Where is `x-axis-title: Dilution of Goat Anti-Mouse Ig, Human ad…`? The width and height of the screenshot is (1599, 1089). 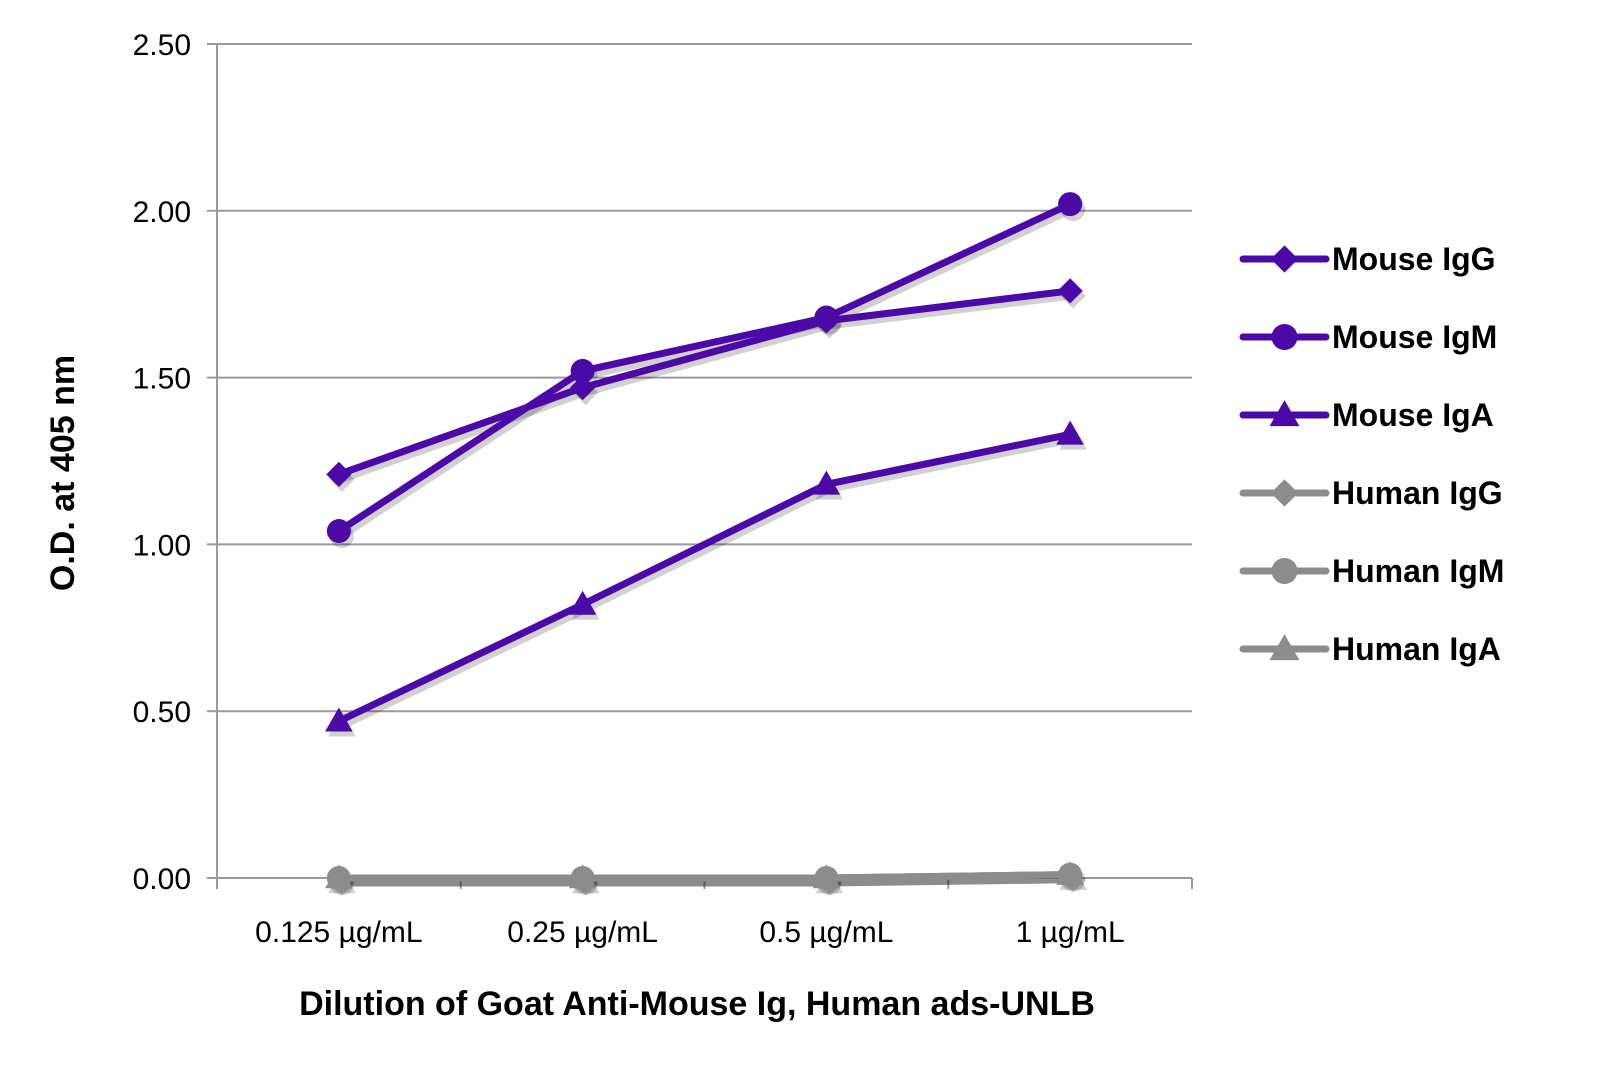
x-axis-title: Dilution of Goat Anti-Mouse Ig, Human ad… is located at coordinates (697, 1004).